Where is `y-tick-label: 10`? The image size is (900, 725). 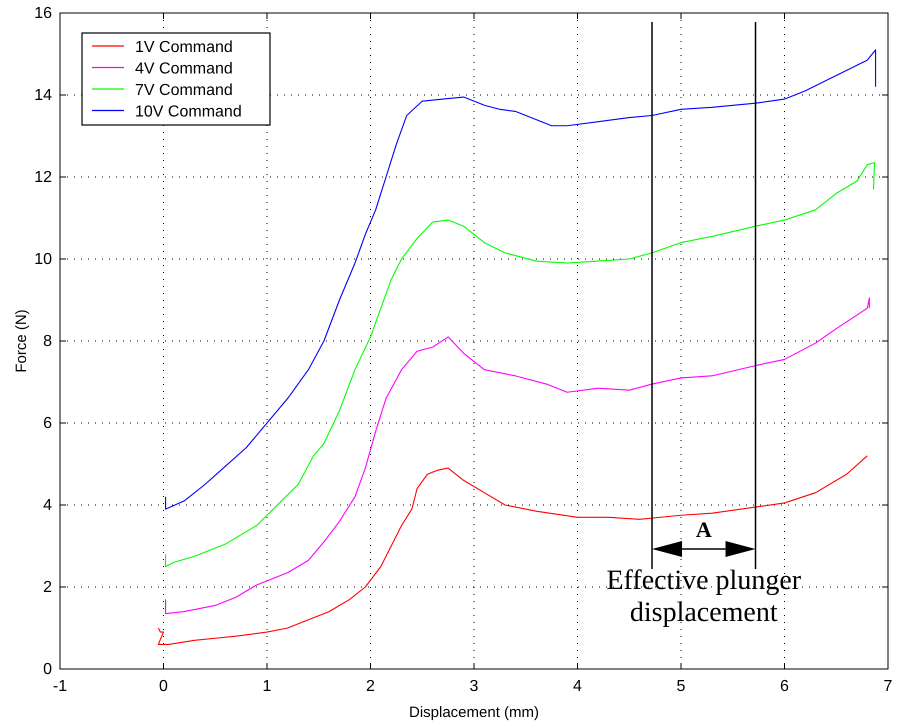
y-tick-label: 10 is located at coordinates (43, 259).